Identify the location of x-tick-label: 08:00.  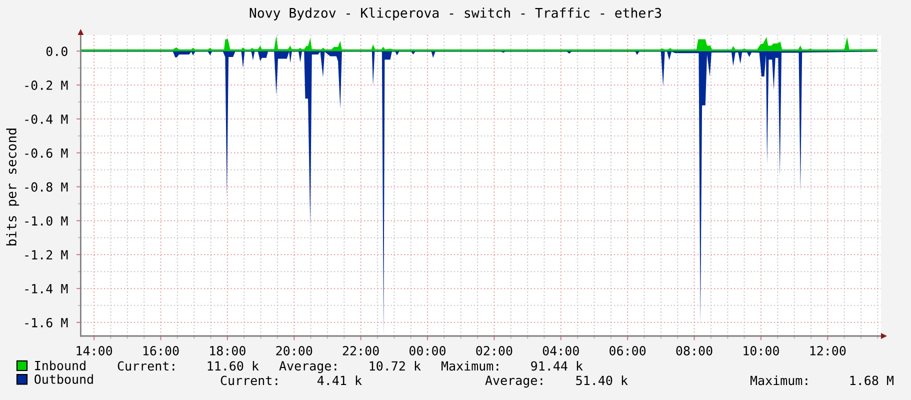
(694, 351).